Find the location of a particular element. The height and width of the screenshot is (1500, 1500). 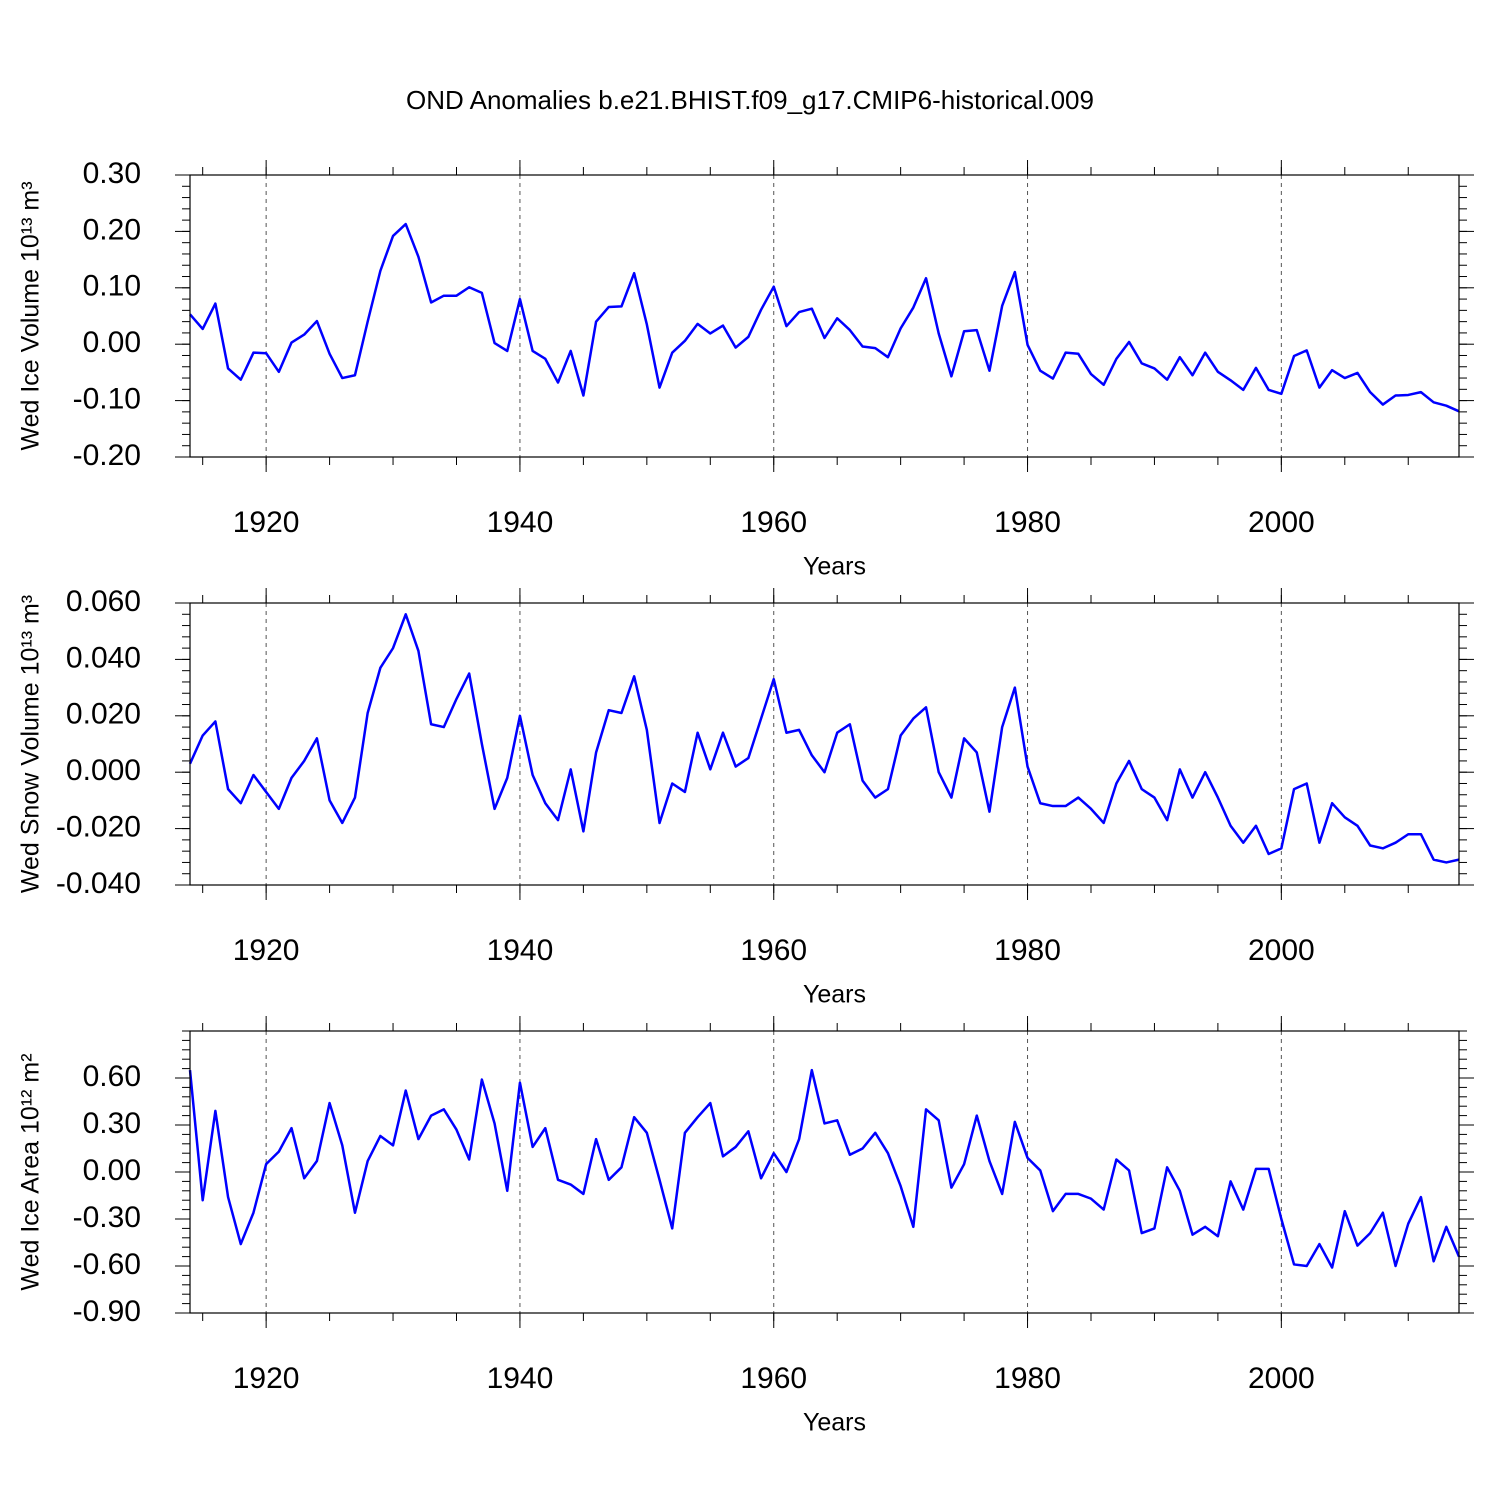

y-tick-label: -0.60 is located at coordinates (107, 1264).